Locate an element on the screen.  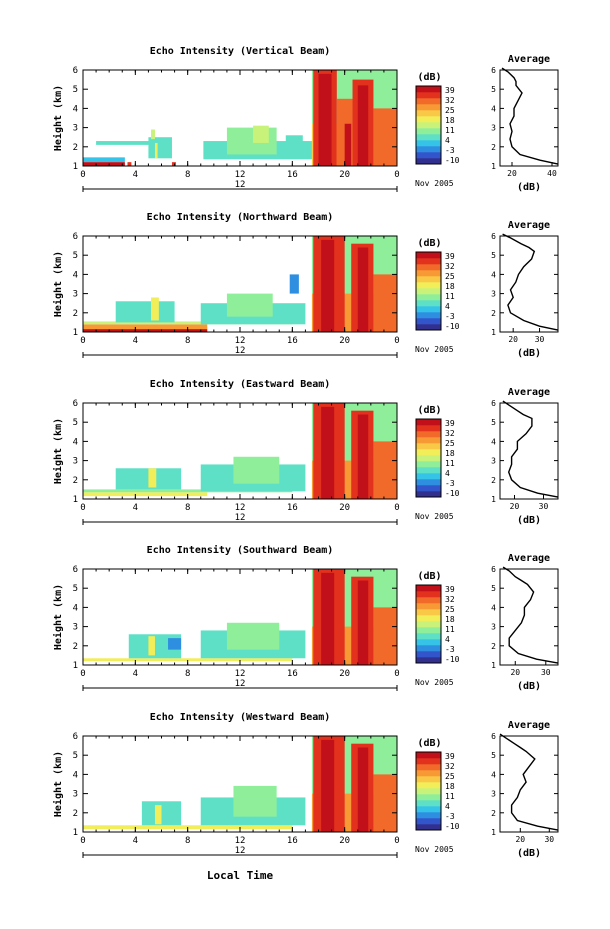
average-y-tick-label: 1 is located at coordinates (493, 166).